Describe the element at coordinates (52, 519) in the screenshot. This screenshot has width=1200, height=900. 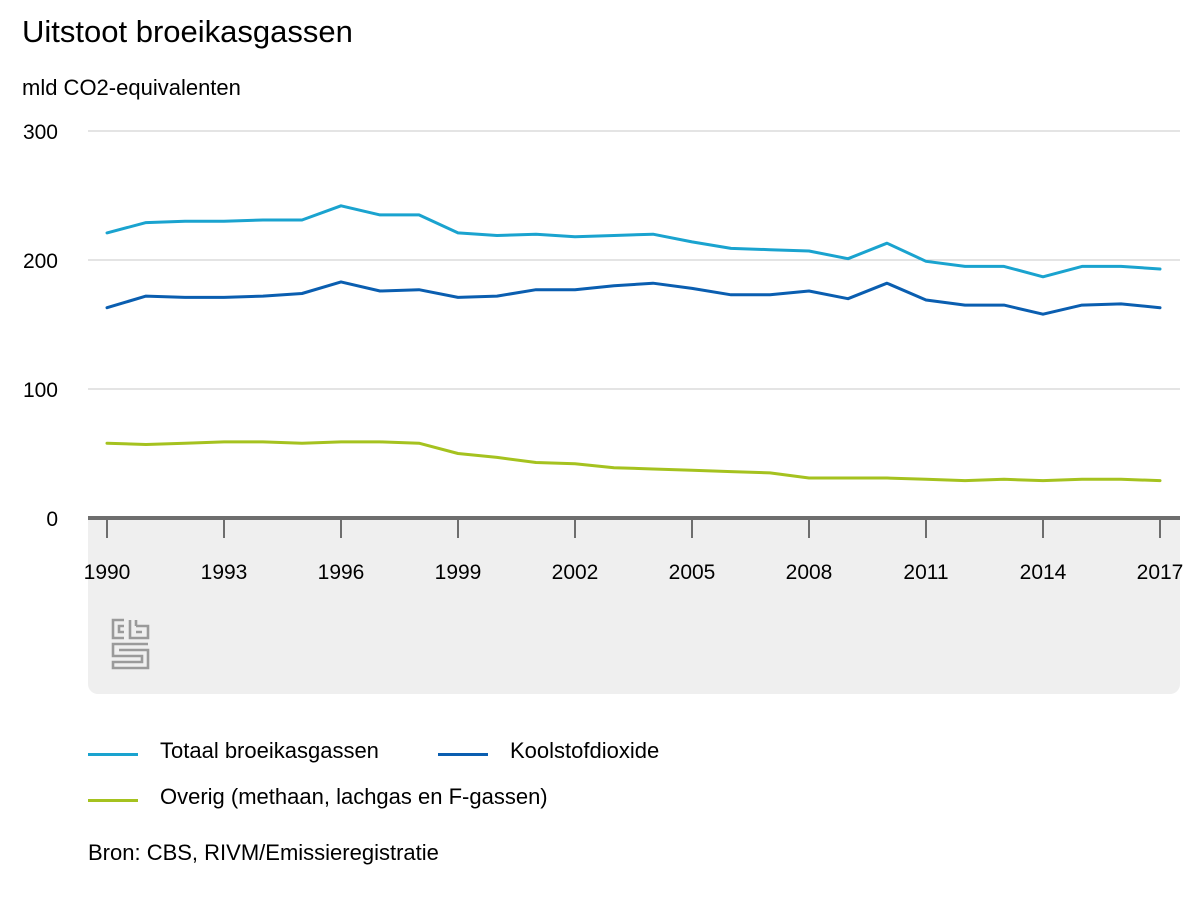
I see `y-tick-label: 0` at that location.